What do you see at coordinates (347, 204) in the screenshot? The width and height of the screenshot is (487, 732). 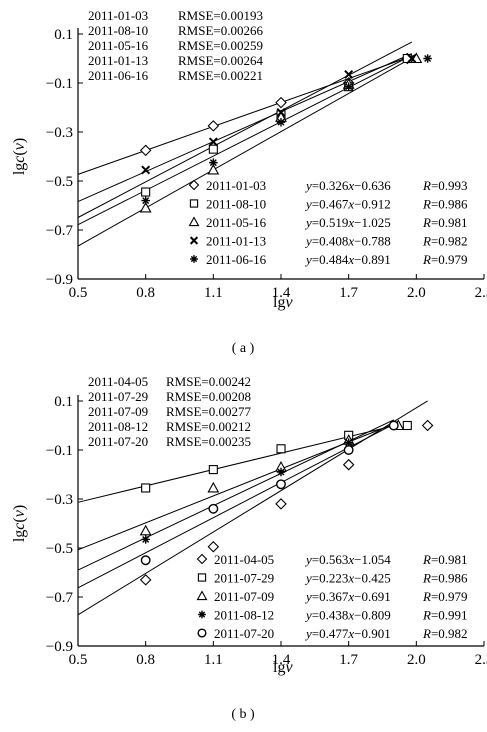 I see `legend-equation: y=0.467x−0.912` at bounding box center [347, 204].